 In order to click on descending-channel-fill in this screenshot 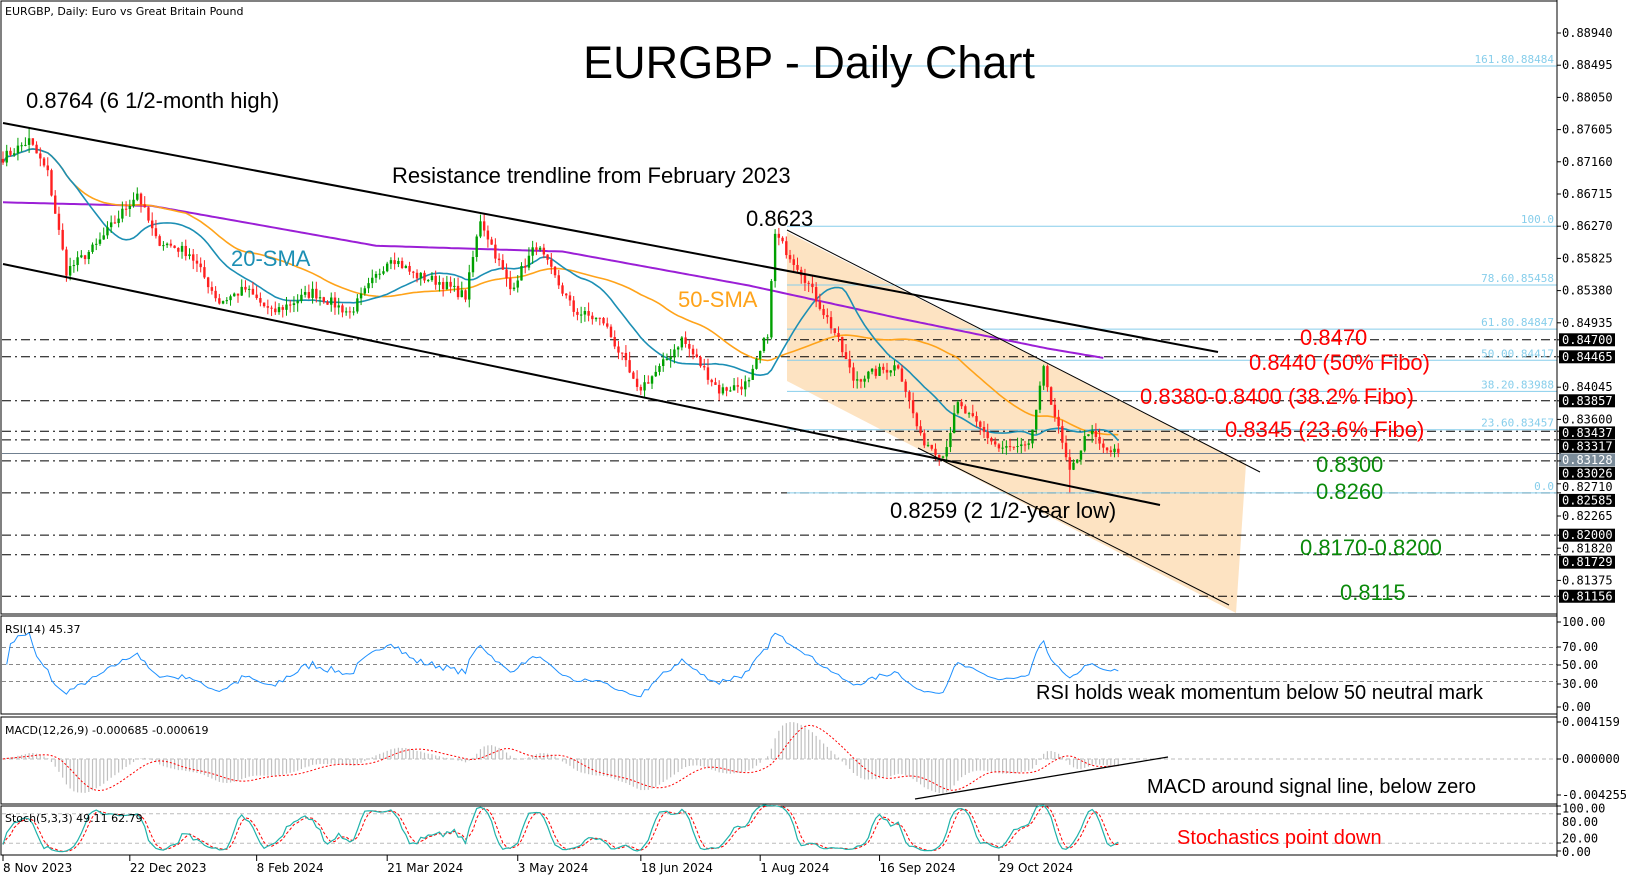, I will do `click(1016, 422)`.